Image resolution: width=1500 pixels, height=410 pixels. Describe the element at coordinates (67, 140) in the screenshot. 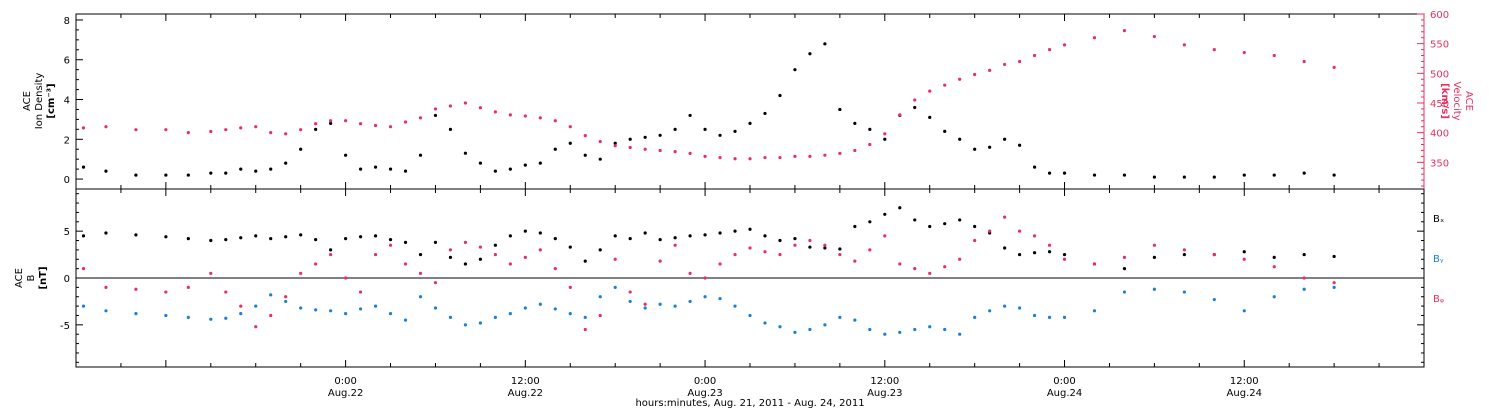

I see `top-left-tick-label: 2` at that location.